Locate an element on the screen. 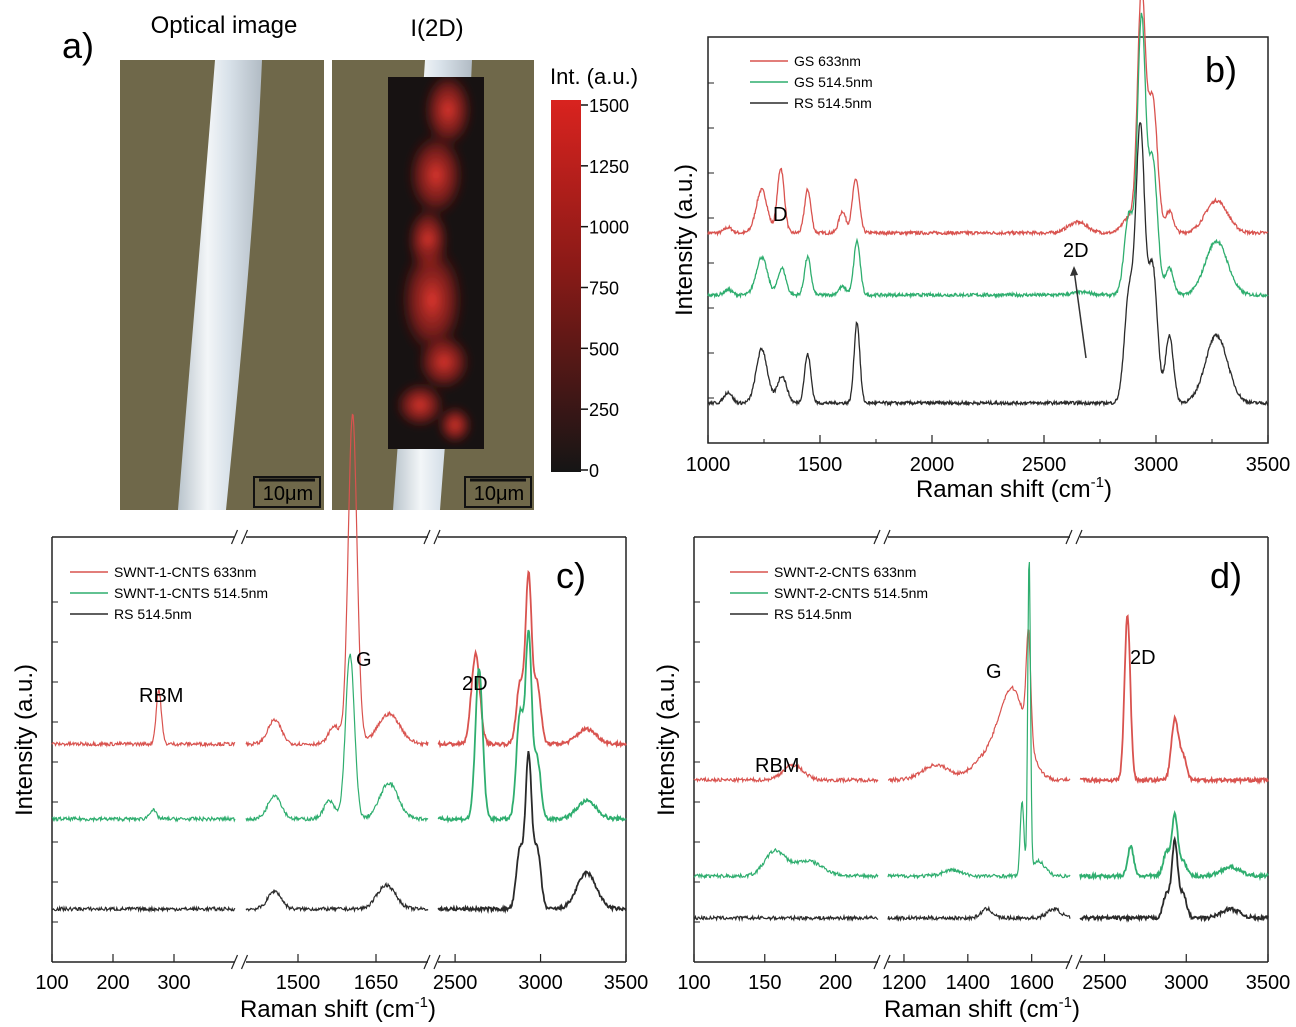  panel-b-2d-arrow is located at coordinates (1080, 314).